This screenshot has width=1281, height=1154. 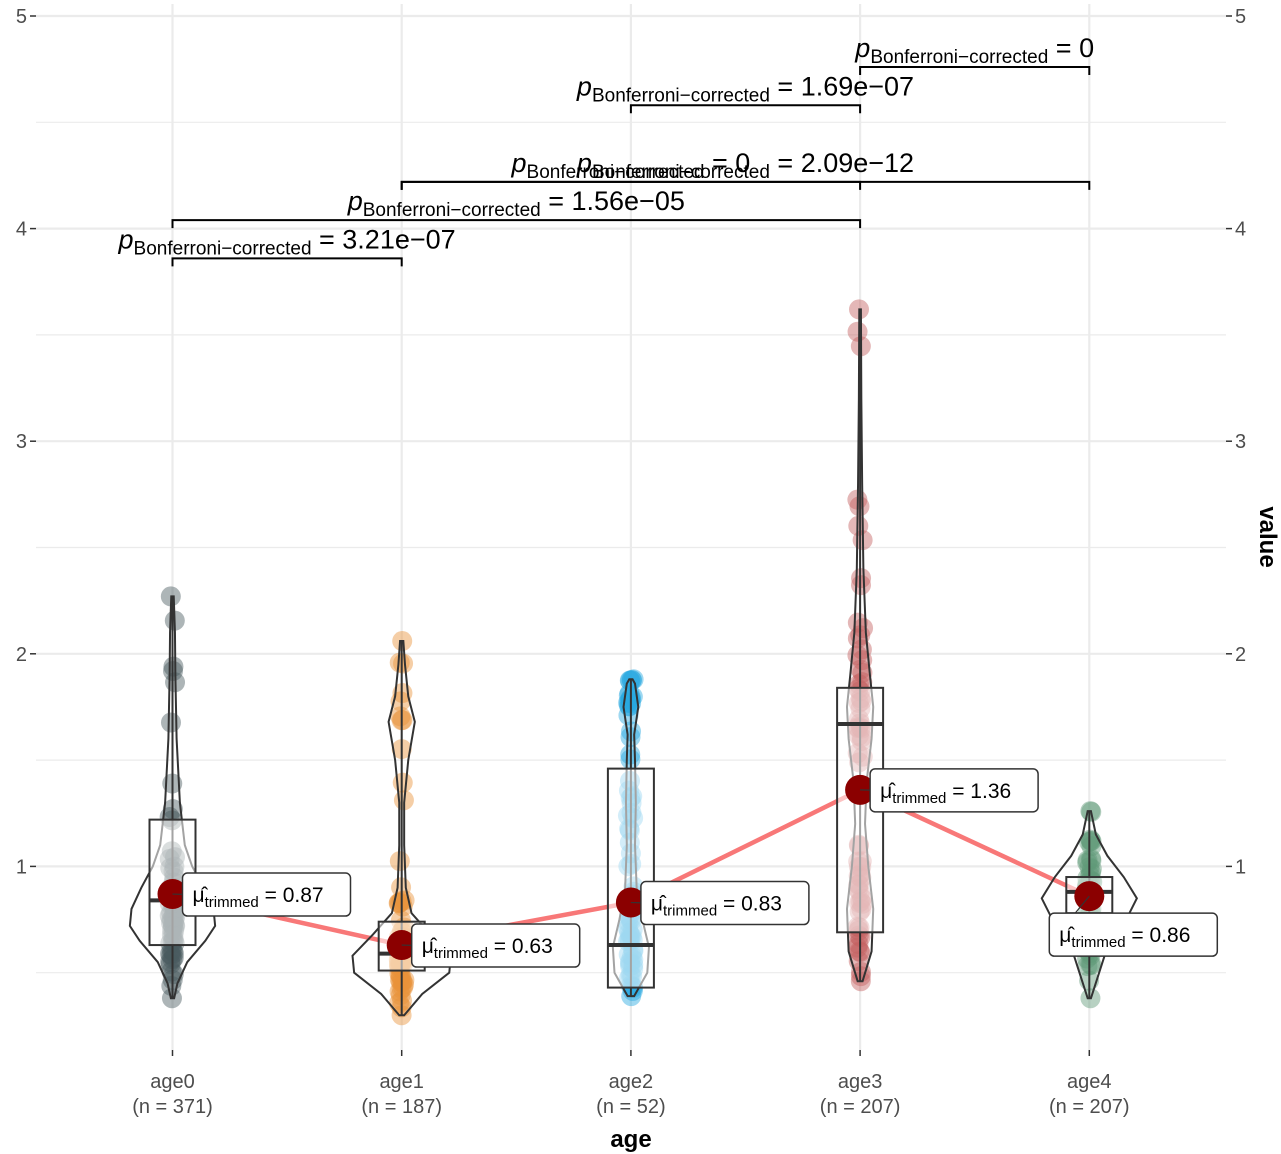 What do you see at coordinates (21, 230) in the screenshot?
I see `left-y-tick-label: 4` at bounding box center [21, 230].